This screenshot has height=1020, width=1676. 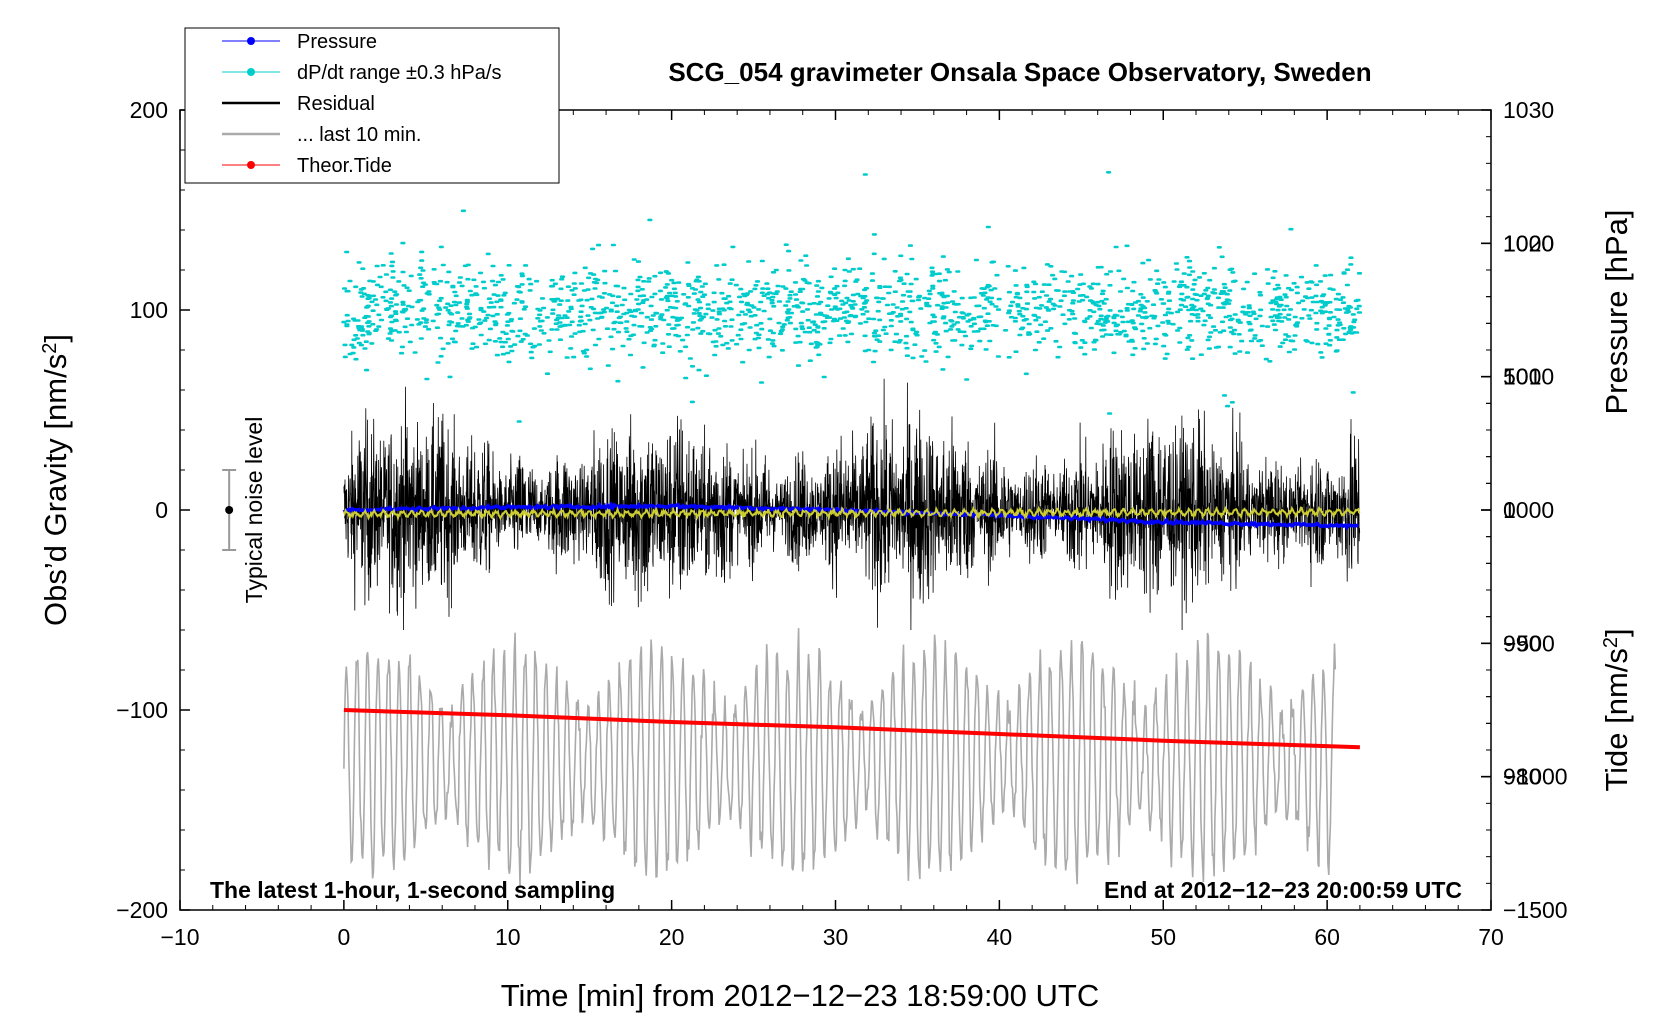 I want to click on y-axis-label-tide: Tide [nm/s2], so click(x=1616, y=709).